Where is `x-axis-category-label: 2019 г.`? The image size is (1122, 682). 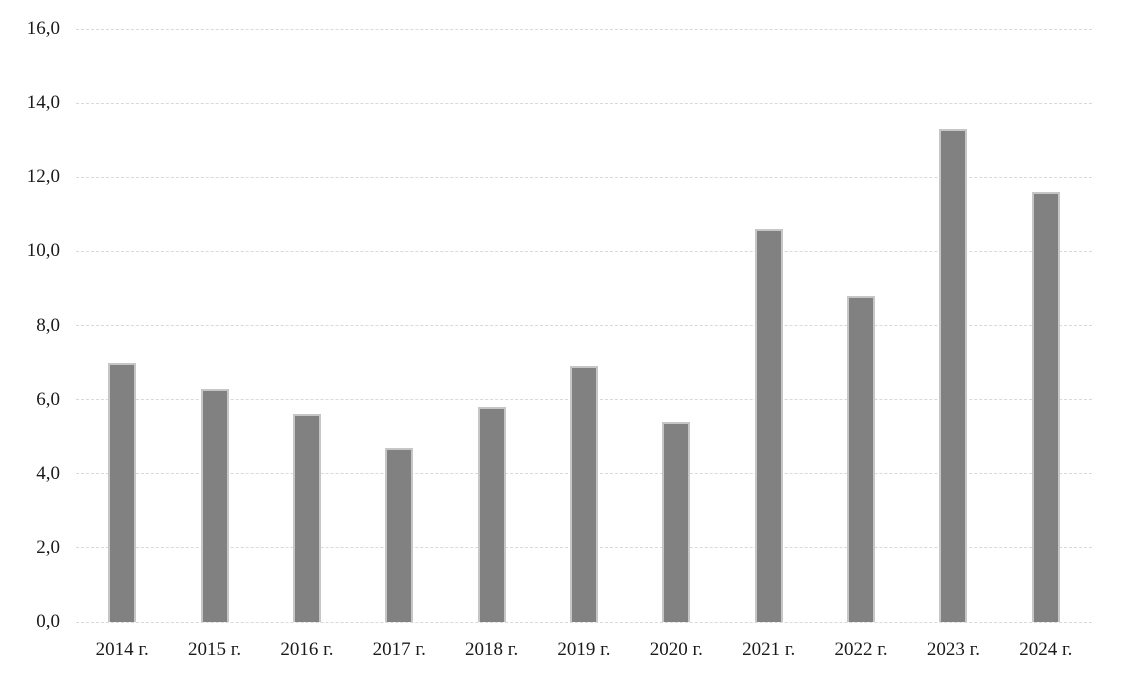
x-axis-category-label: 2019 г. is located at coordinates (584, 649).